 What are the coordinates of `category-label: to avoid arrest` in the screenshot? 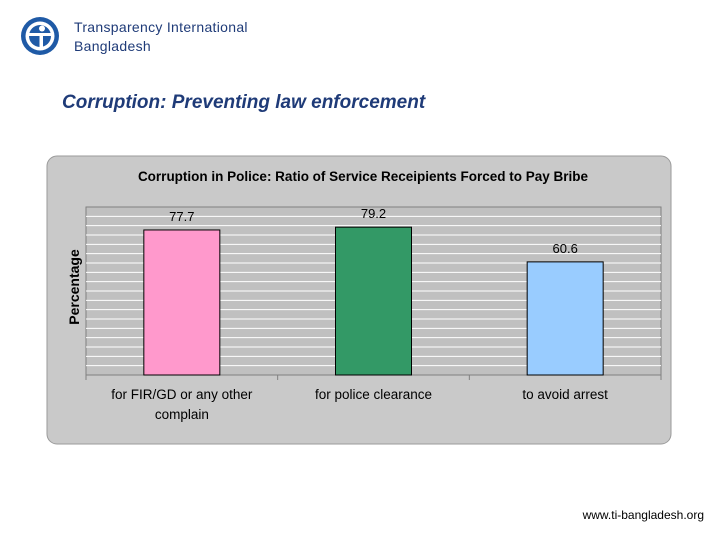 It's located at (565, 394).